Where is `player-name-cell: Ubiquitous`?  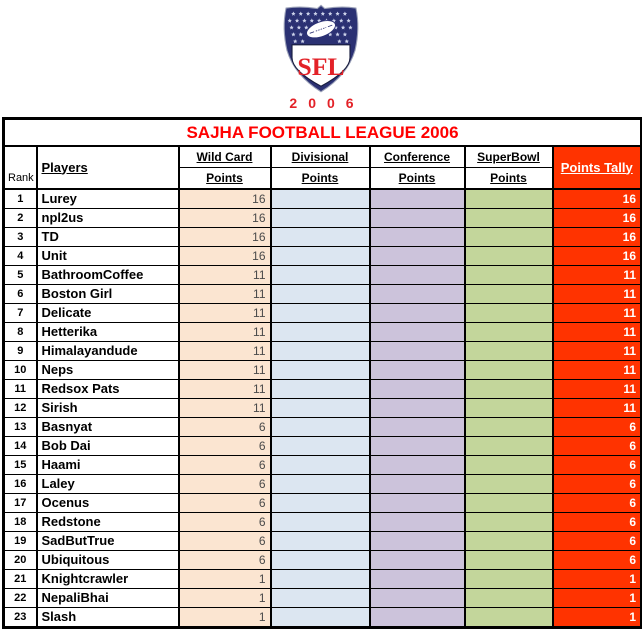 player-name-cell: Ubiquitous is located at coordinates (107, 560).